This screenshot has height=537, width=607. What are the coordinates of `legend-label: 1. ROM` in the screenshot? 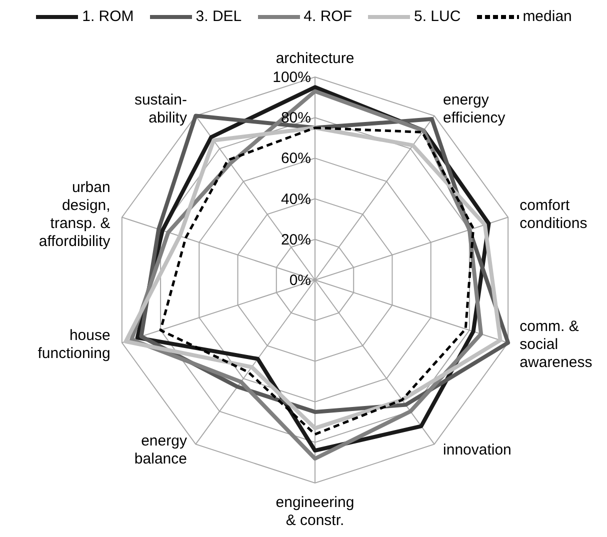 It's located at (108, 16).